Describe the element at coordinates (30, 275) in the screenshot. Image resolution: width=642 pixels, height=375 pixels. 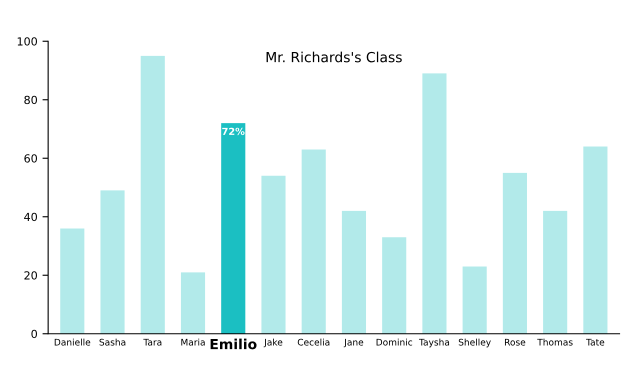
I see `y-tick-label: 20` at that location.